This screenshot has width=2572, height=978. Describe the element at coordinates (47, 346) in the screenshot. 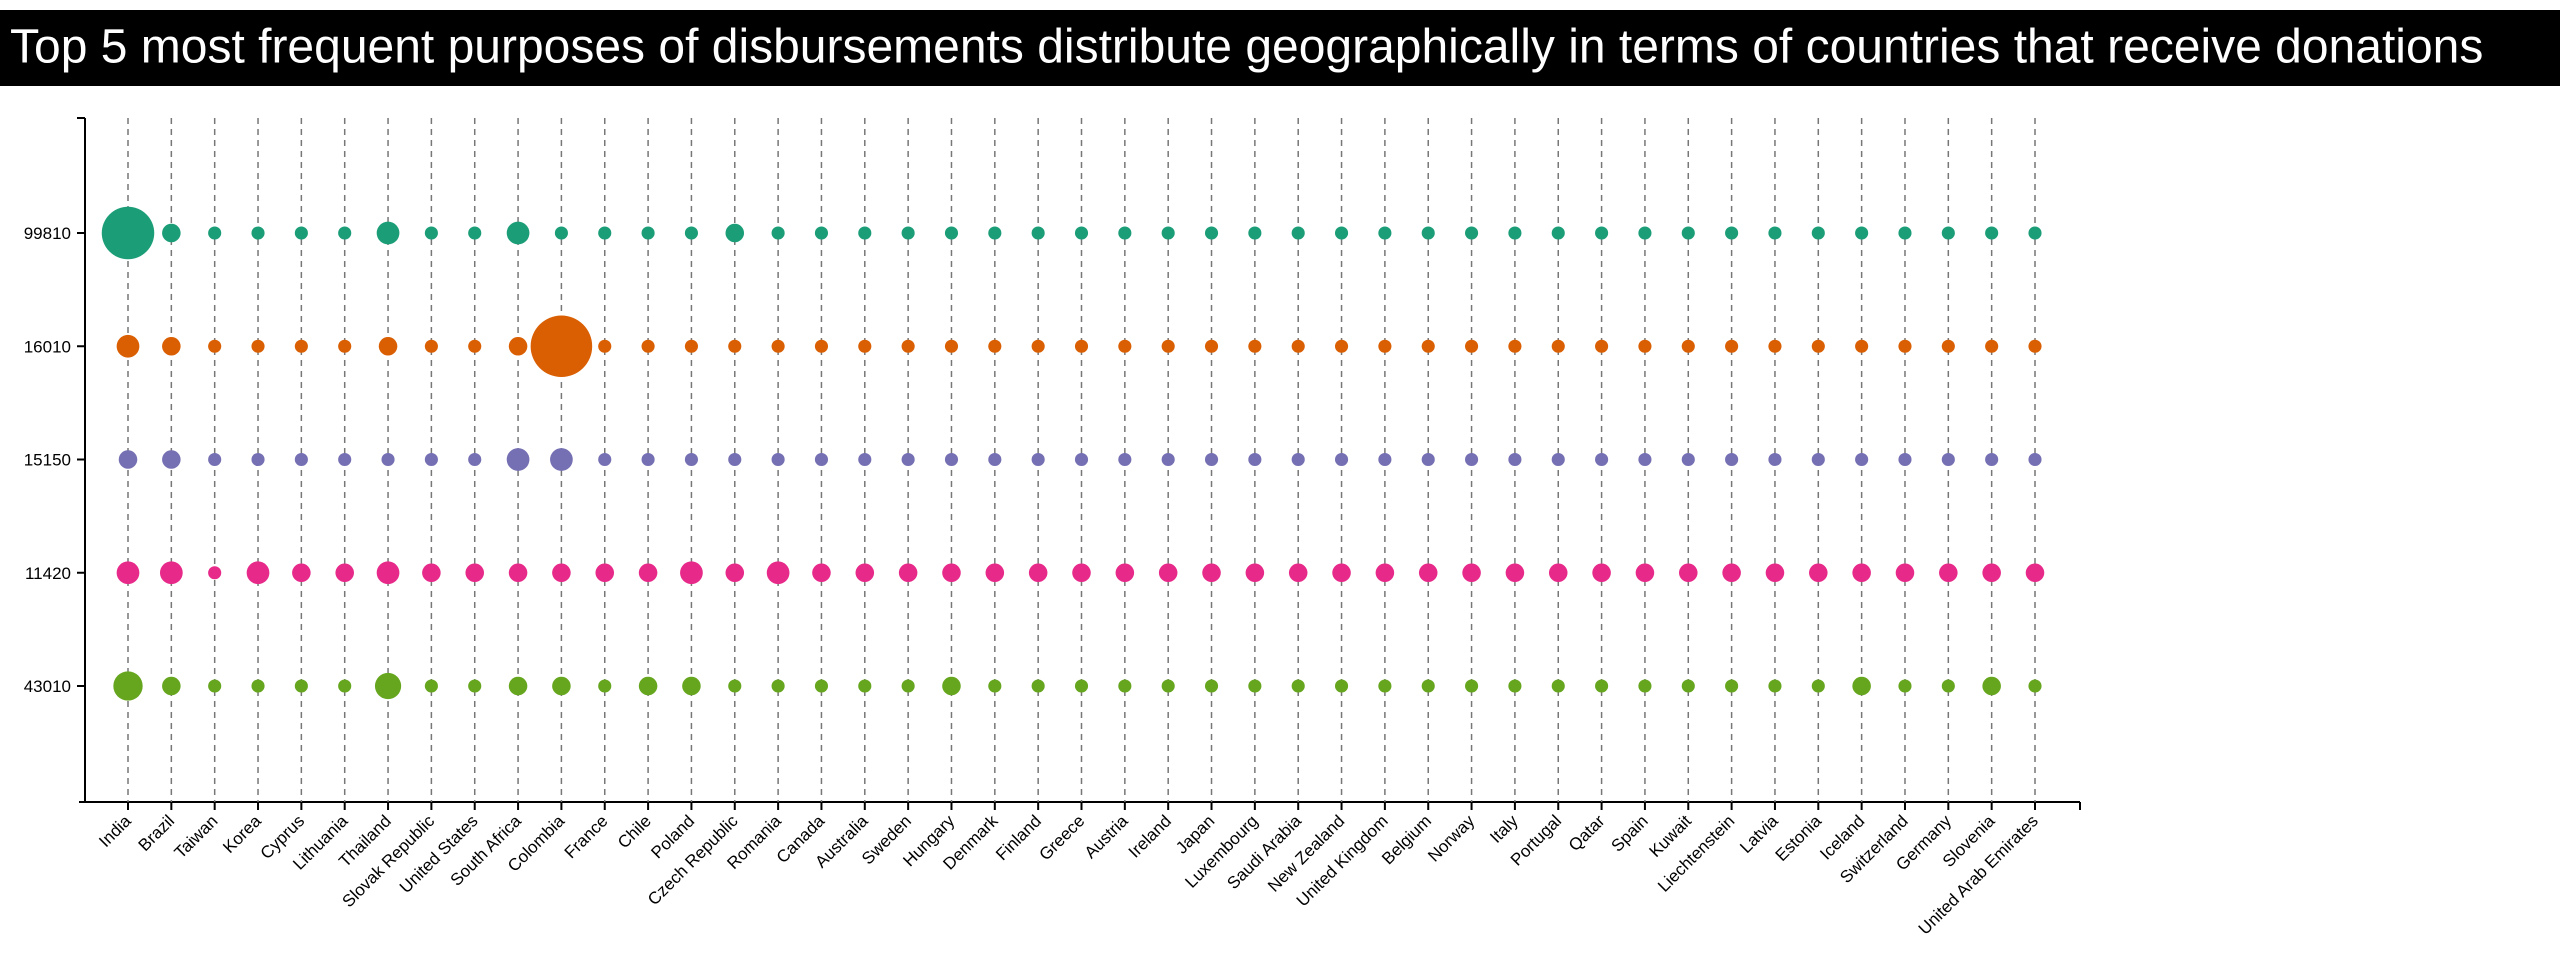

I see `y-tick-label: 16010` at that location.